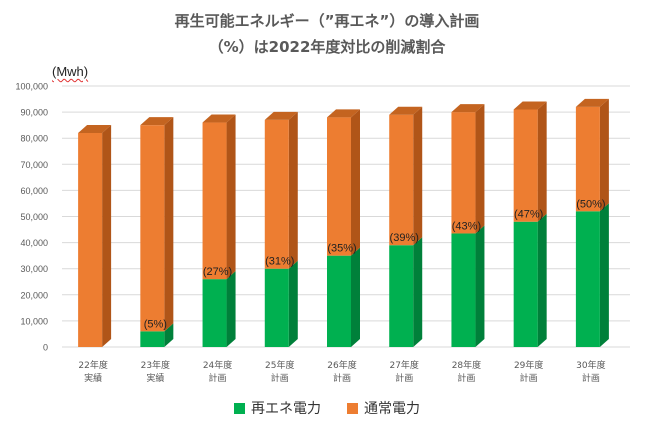 This screenshot has width=654, height=422. I want to click on y-tick-label: 10,000, so click(34, 321).